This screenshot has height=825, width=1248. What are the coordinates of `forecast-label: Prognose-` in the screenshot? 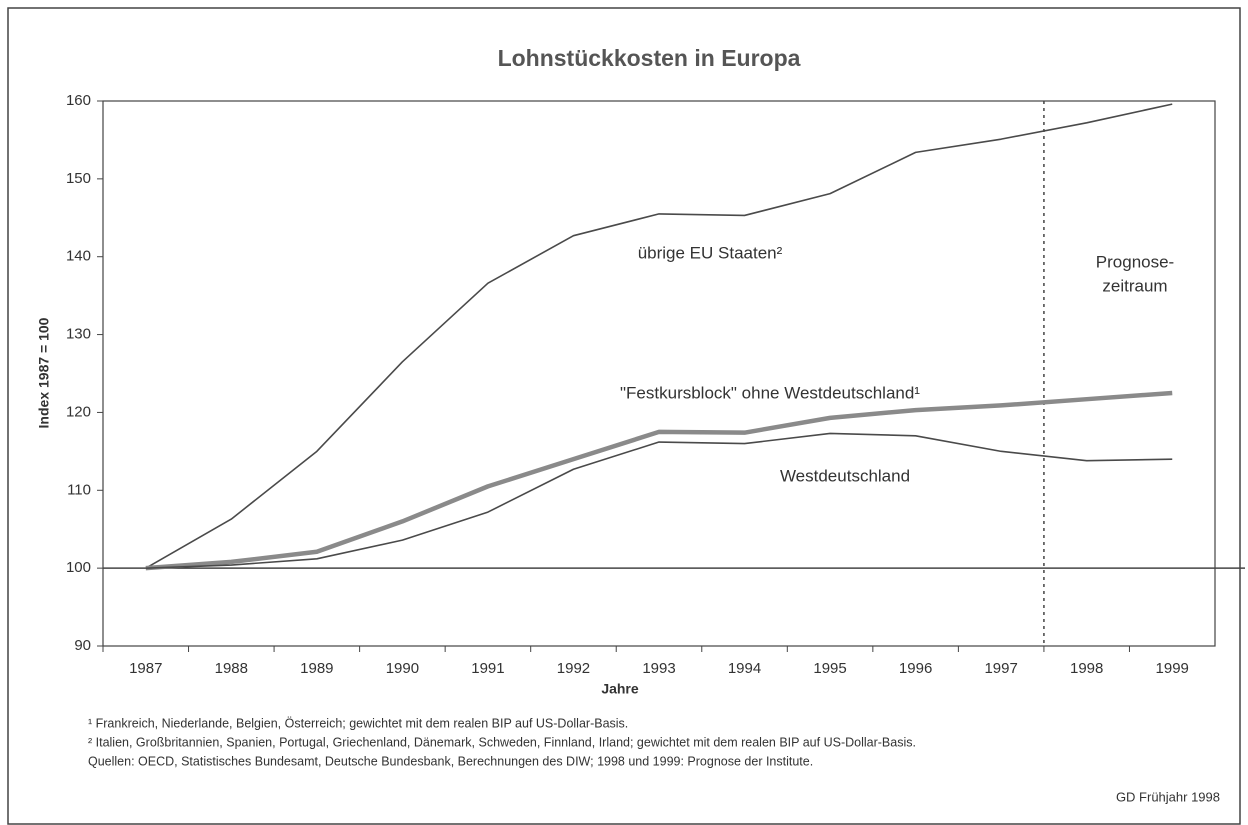 It's located at (1135, 261).